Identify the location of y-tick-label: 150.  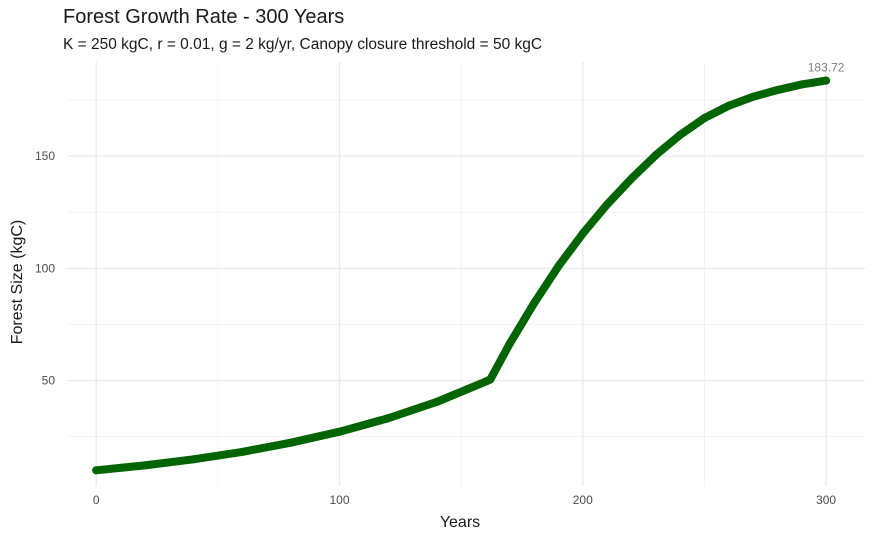
(45, 156).